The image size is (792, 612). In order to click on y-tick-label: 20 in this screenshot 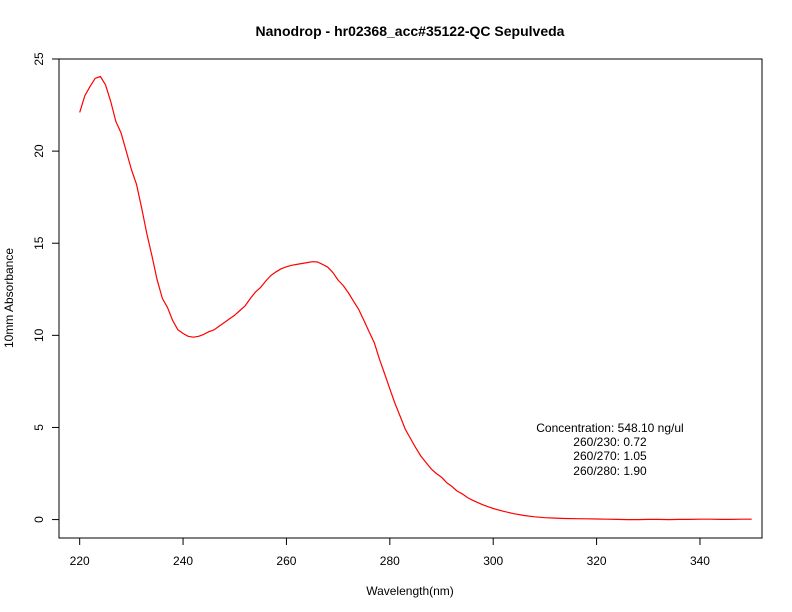, I will do `click(39, 151)`.